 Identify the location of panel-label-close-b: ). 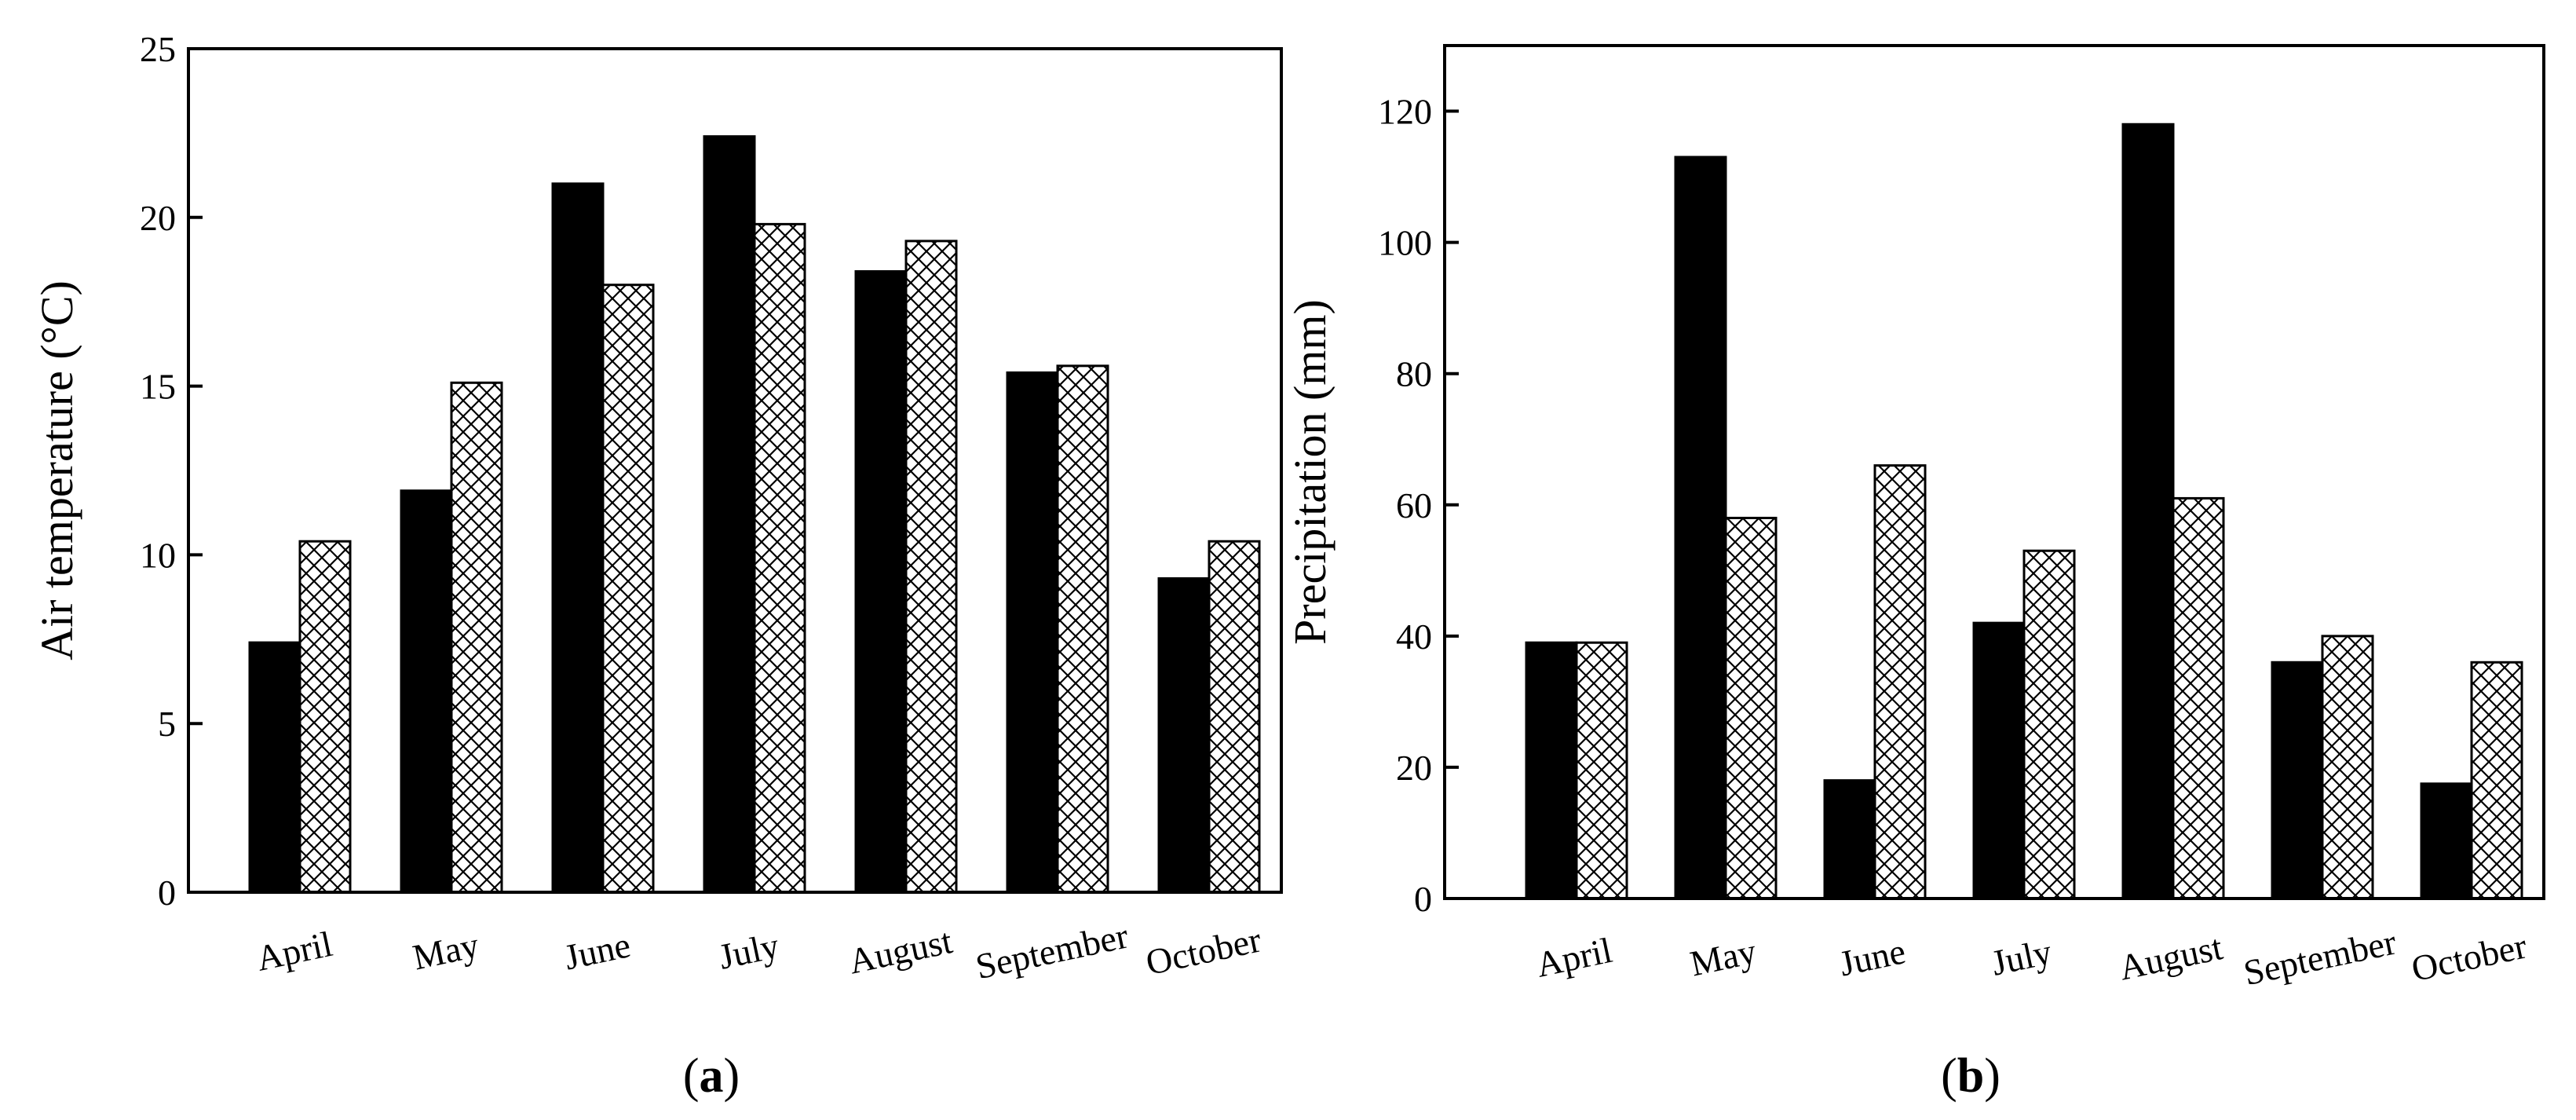
(1993, 1076).